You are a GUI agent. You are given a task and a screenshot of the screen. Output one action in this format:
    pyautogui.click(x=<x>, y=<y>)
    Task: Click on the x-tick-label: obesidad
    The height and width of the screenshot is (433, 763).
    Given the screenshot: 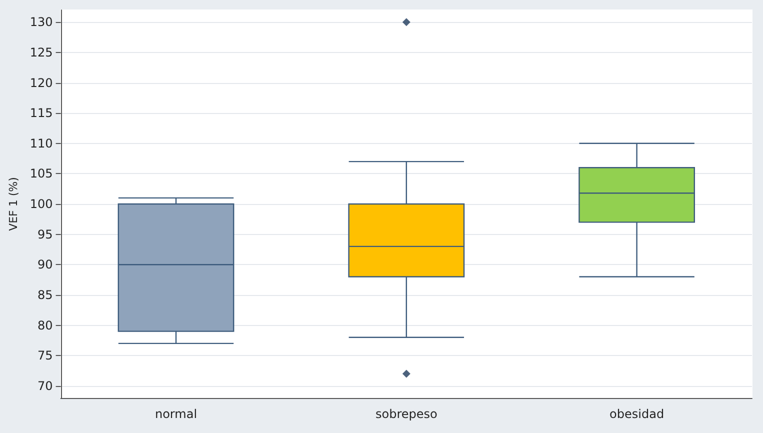 What is the action you would take?
    pyautogui.click(x=637, y=414)
    